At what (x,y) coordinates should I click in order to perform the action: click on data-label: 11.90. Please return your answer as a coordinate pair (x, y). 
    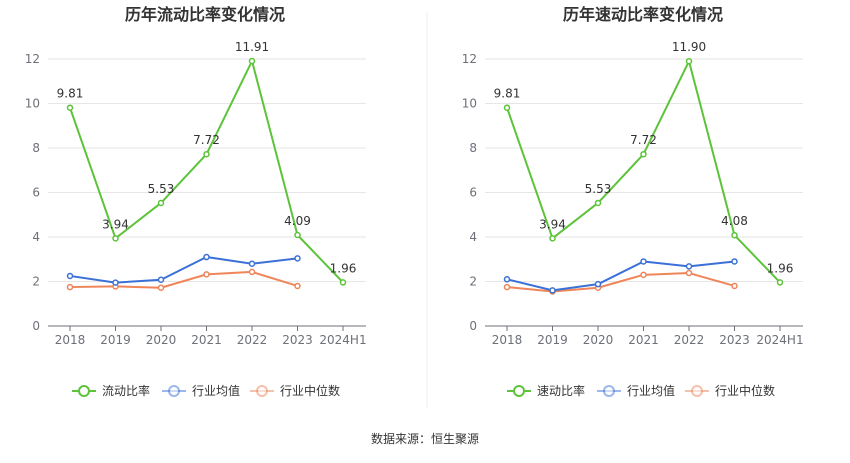
    Looking at the image, I should click on (689, 47).